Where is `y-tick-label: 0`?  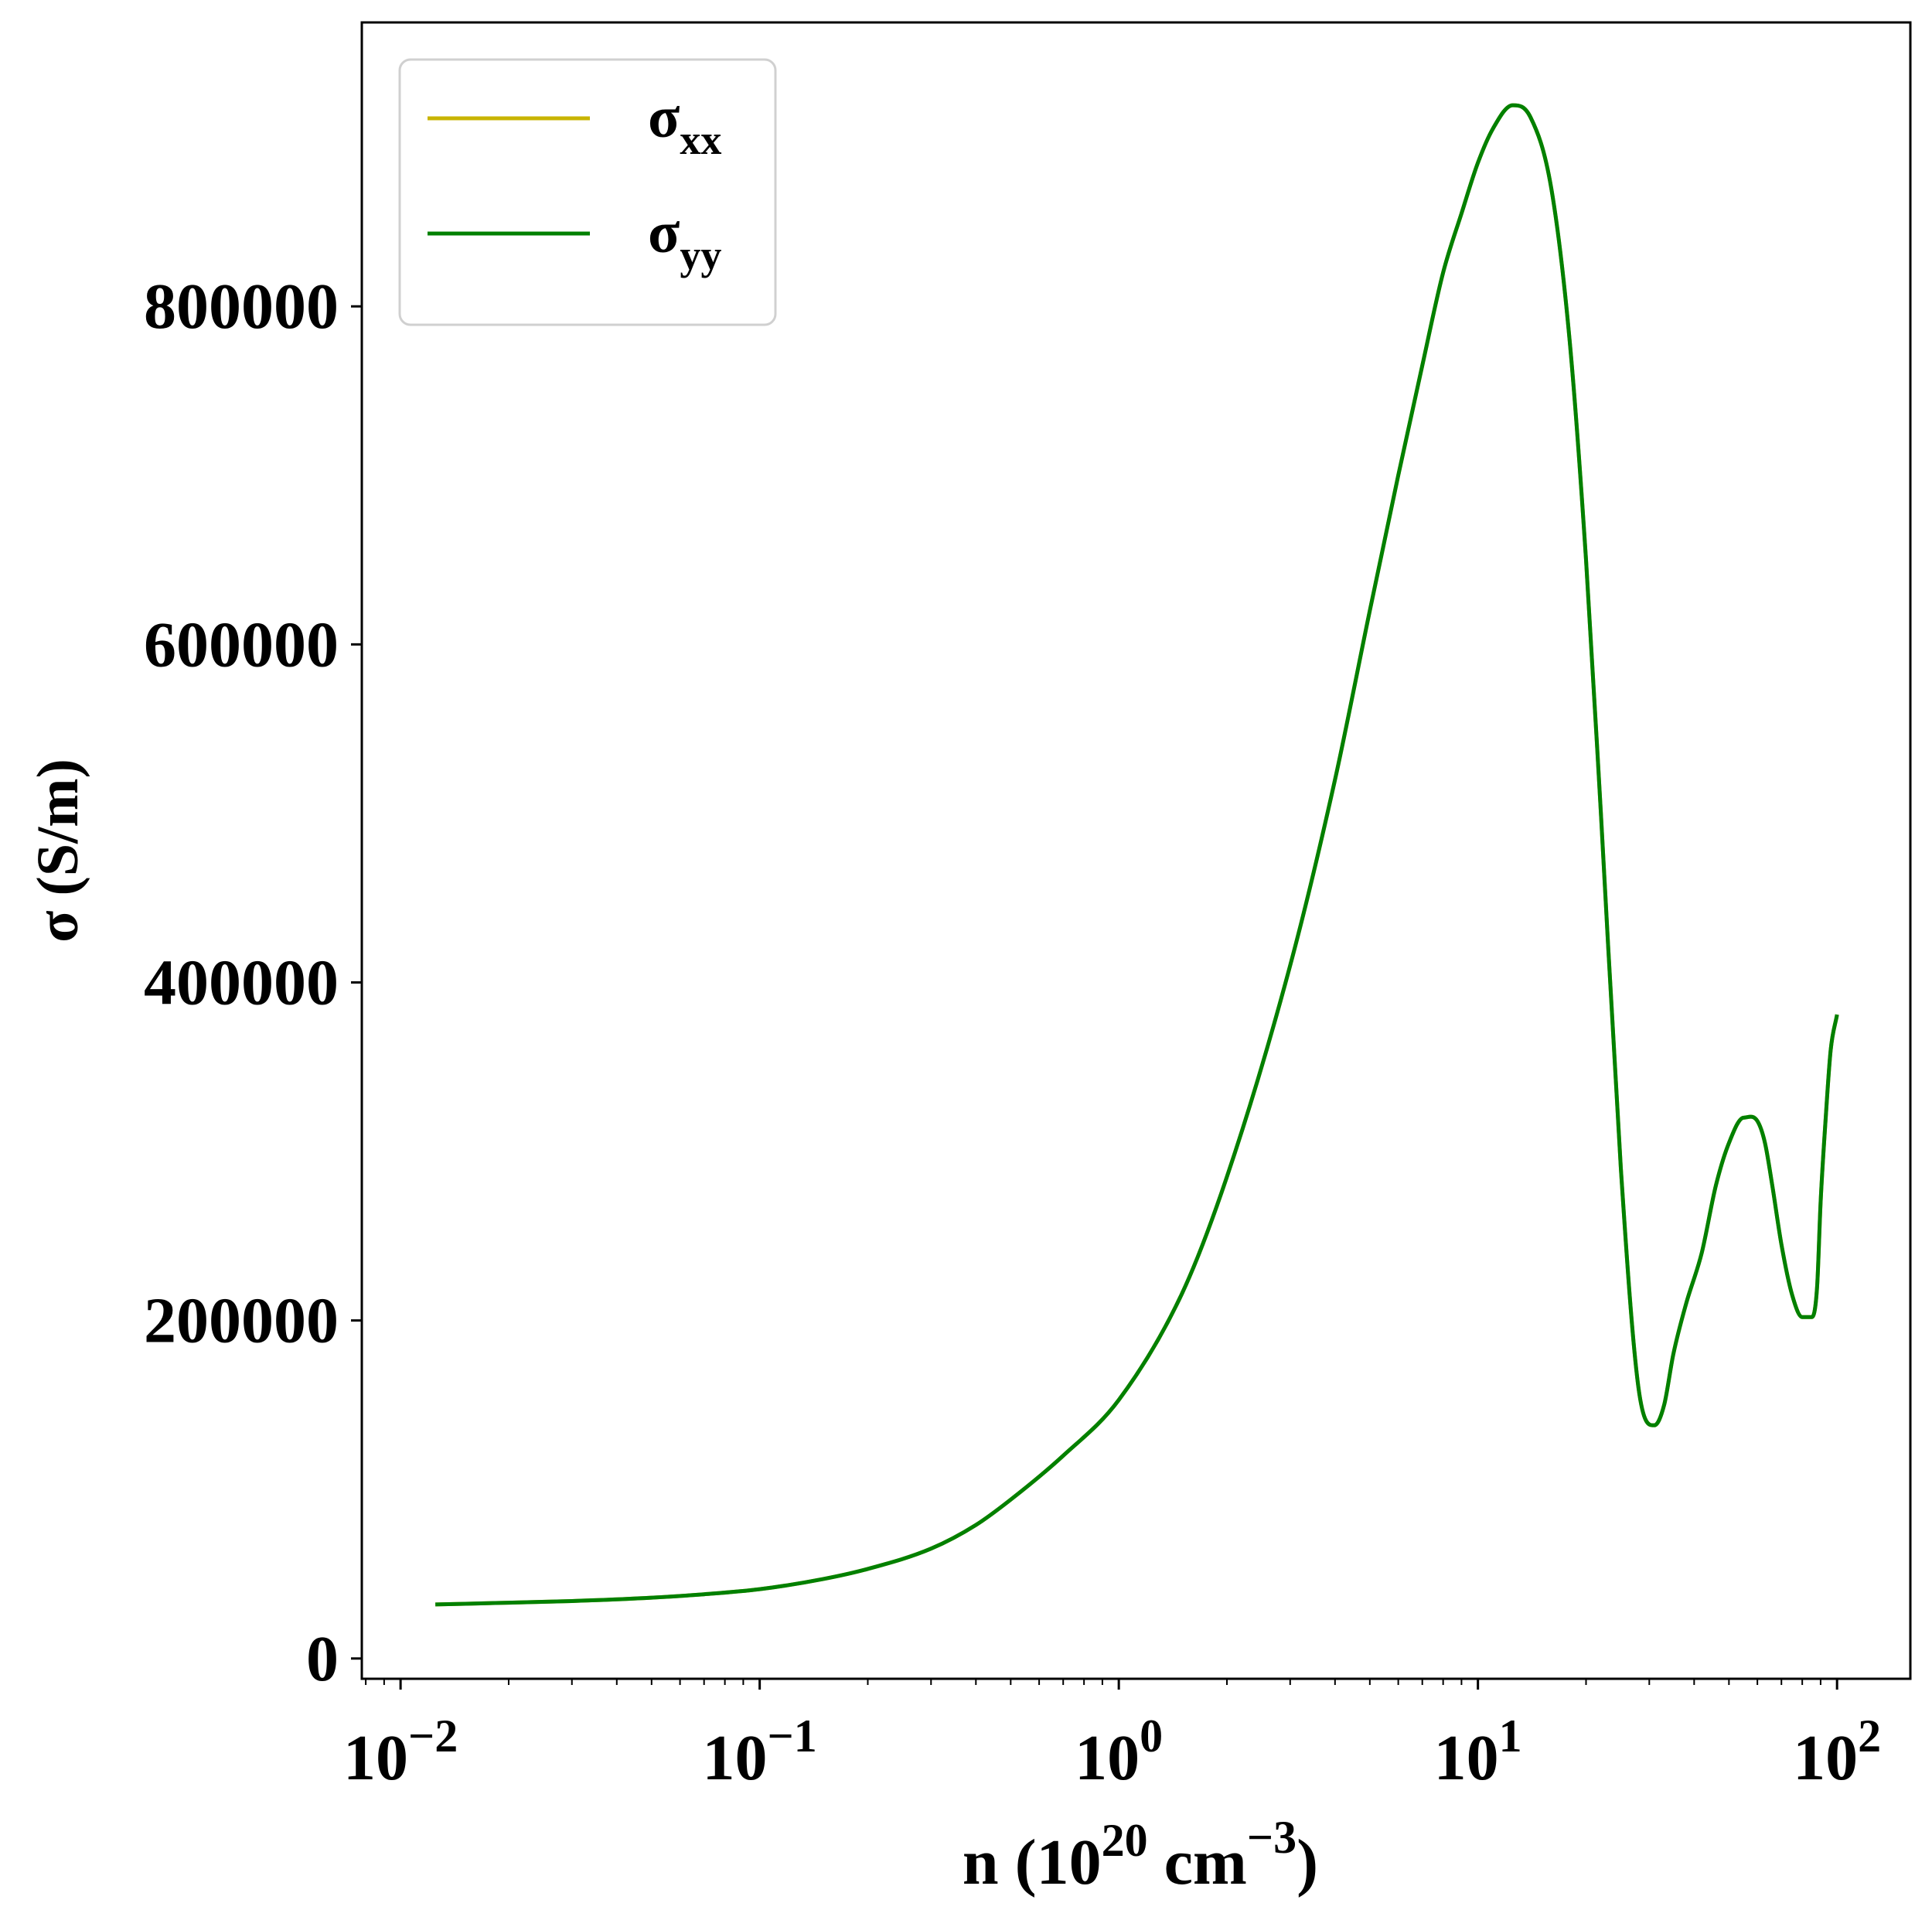 y-tick-label: 0 is located at coordinates (322, 1659).